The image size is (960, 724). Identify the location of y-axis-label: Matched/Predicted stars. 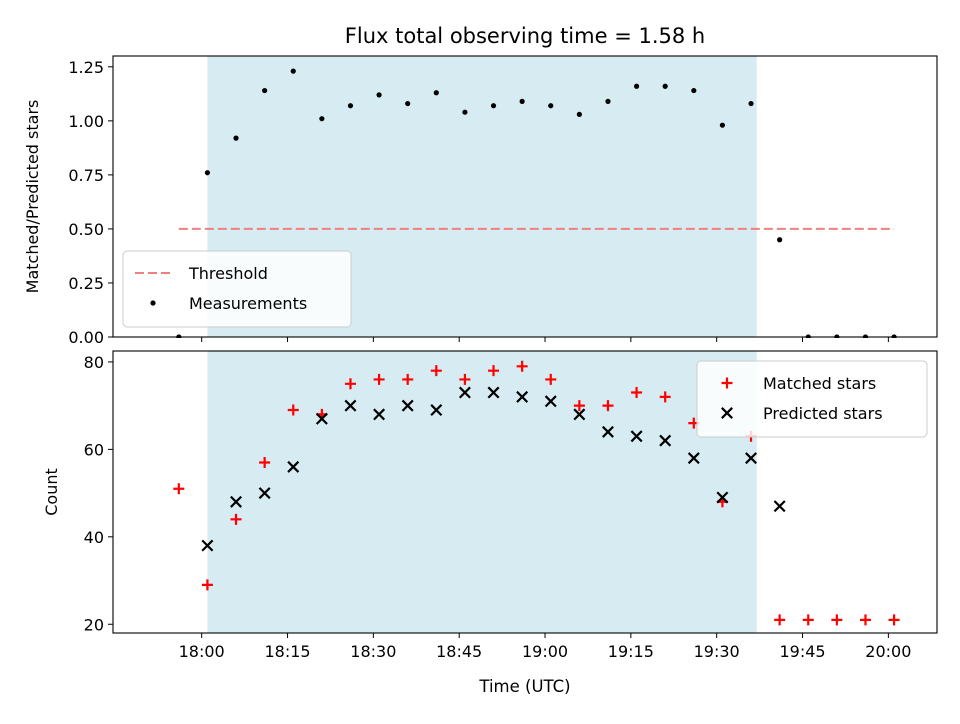
(32, 197).